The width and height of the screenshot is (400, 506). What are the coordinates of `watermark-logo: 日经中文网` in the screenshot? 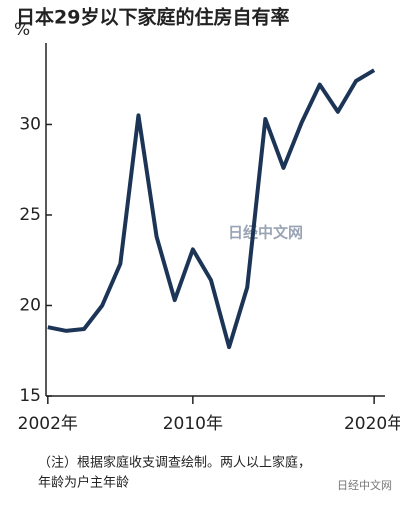 It's located at (364, 485).